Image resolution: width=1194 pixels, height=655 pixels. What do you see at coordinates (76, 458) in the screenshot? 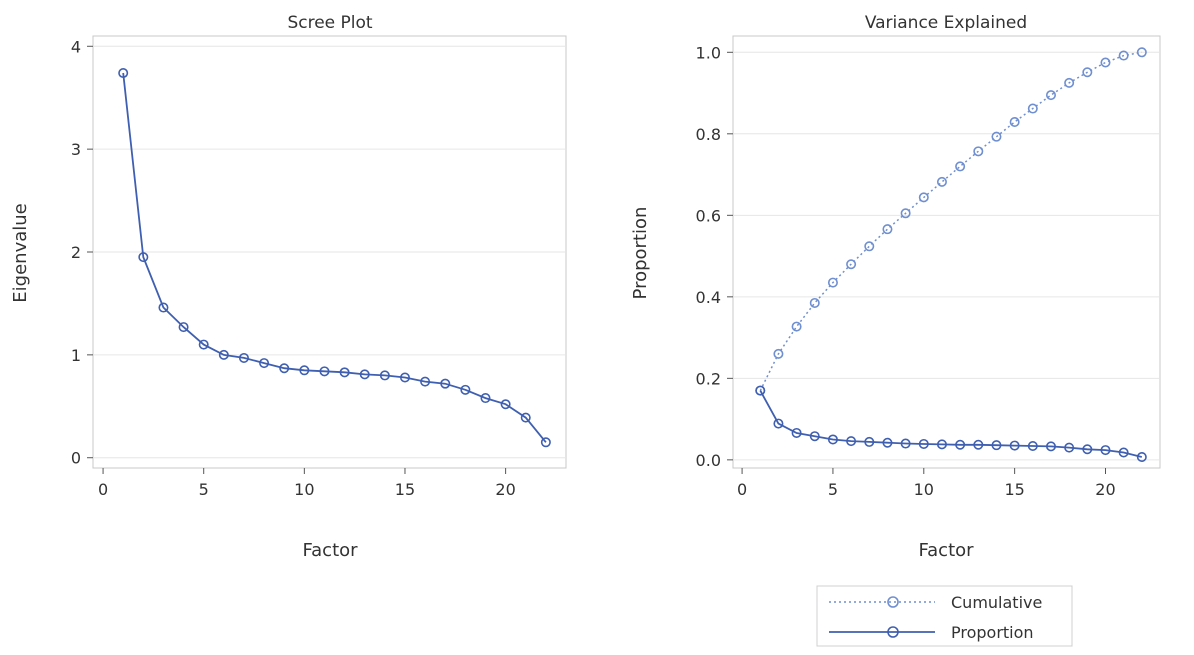
I see `scree-ytick-label: 0` at bounding box center [76, 458].